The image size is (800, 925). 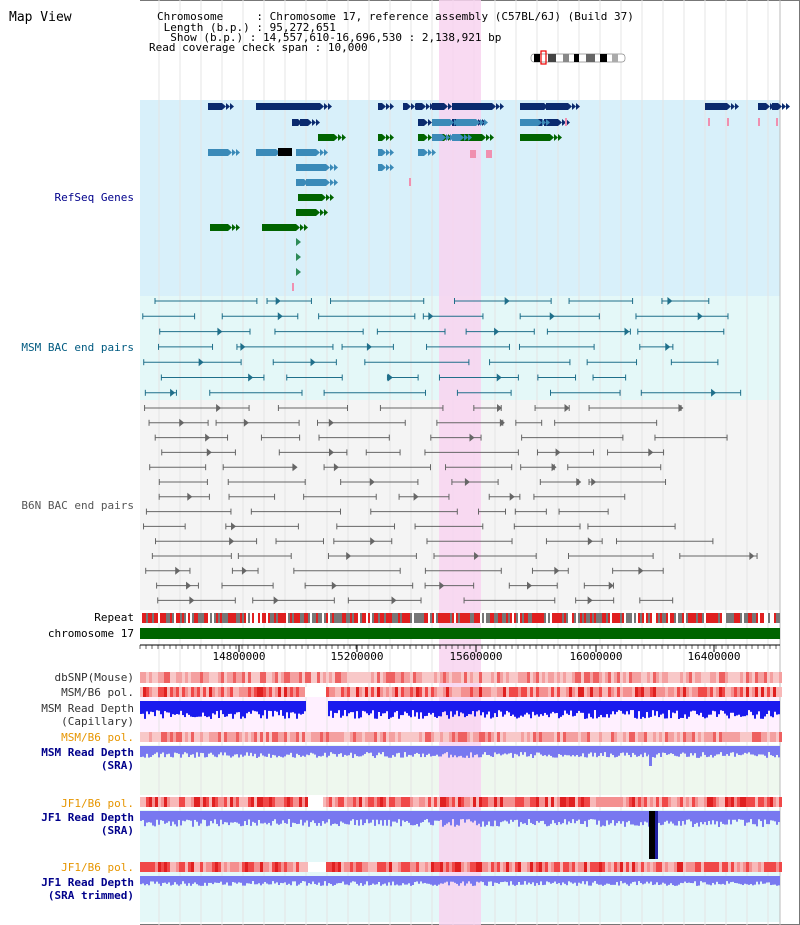 I want to click on track-label-refseq-genes: RefSeq Genes, so click(x=94, y=197).